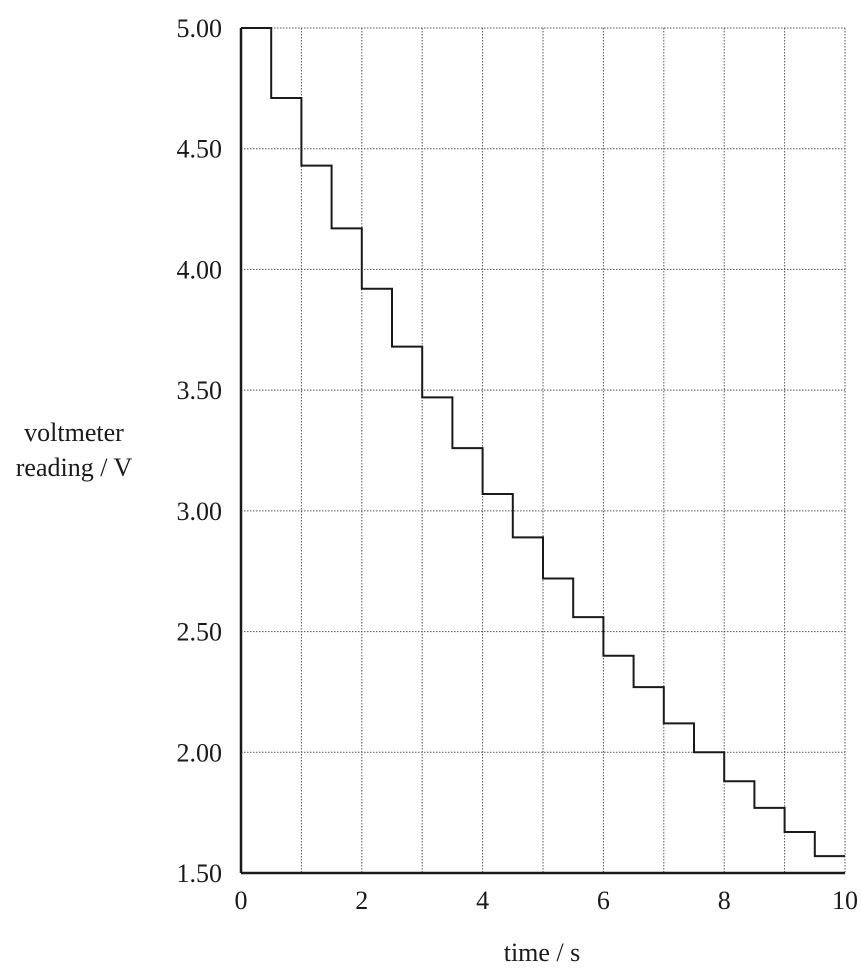 The width and height of the screenshot is (861, 972). Describe the element at coordinates (200, 752) in the screenshot. I see `y-tick-label: 2.00` at that location.